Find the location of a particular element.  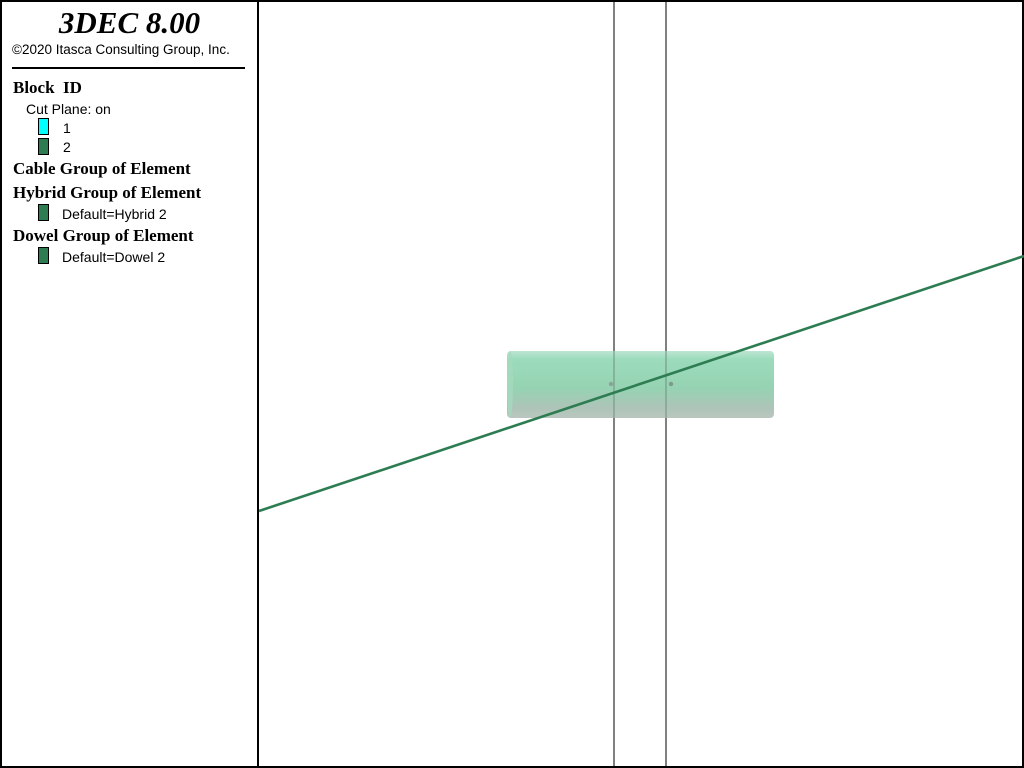

legend-divider is located at coordinates (128, 68).